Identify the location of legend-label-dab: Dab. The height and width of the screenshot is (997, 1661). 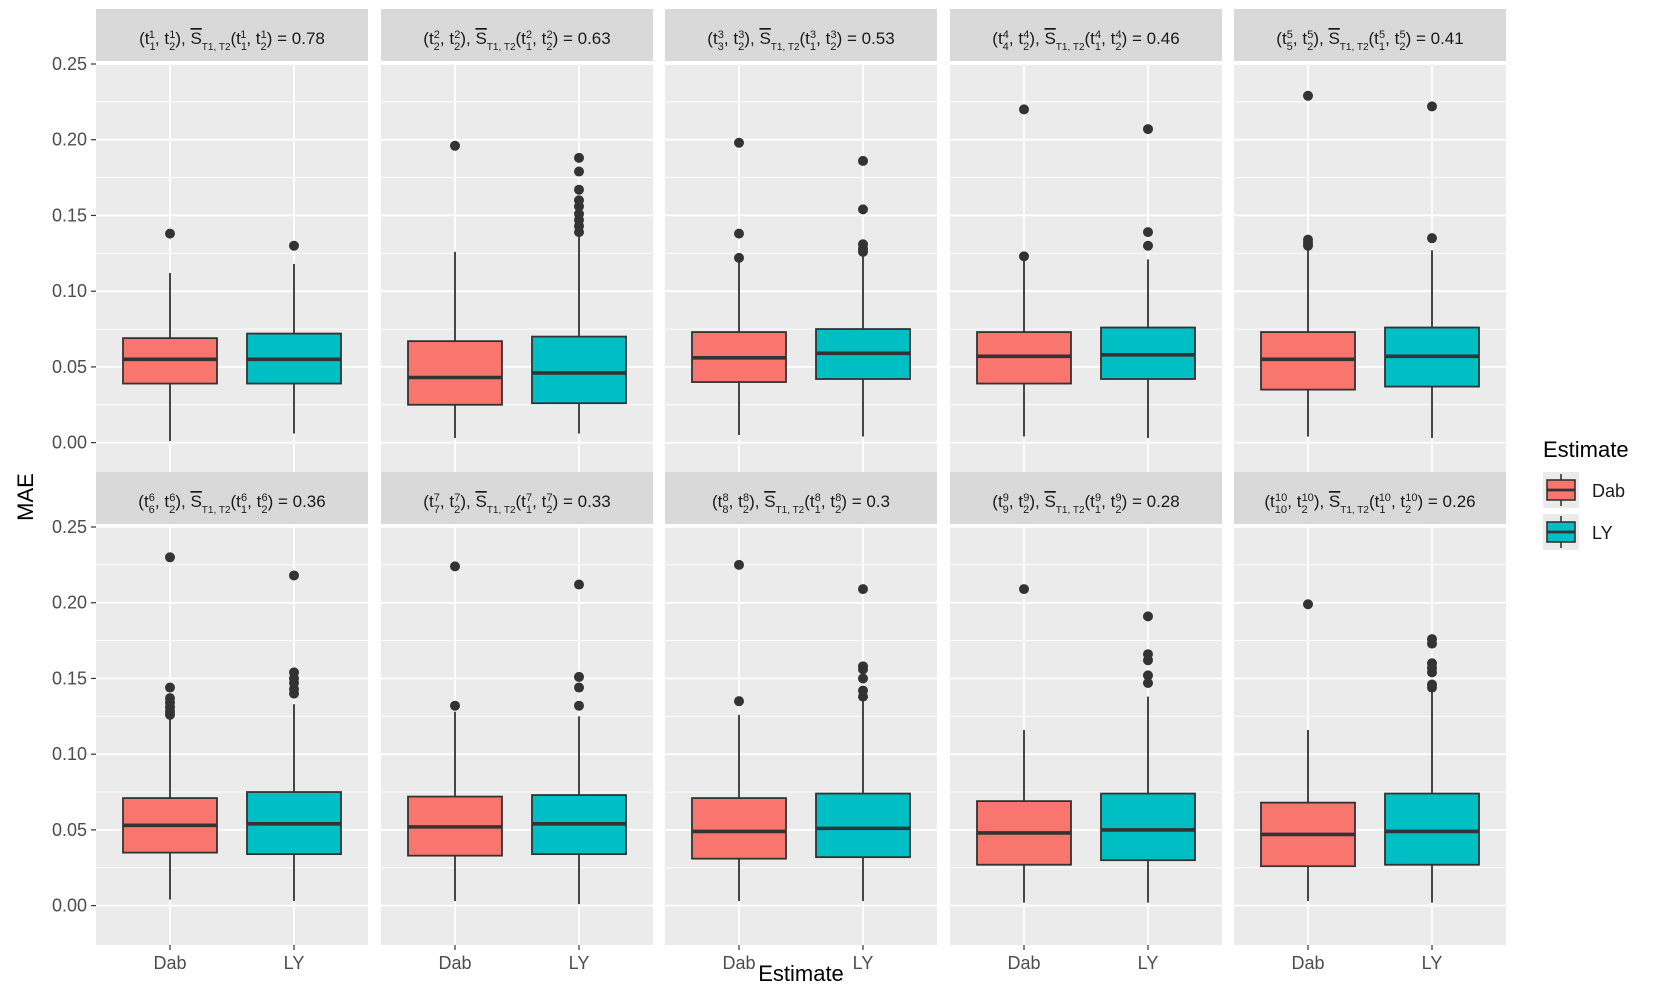
(1608, 491).